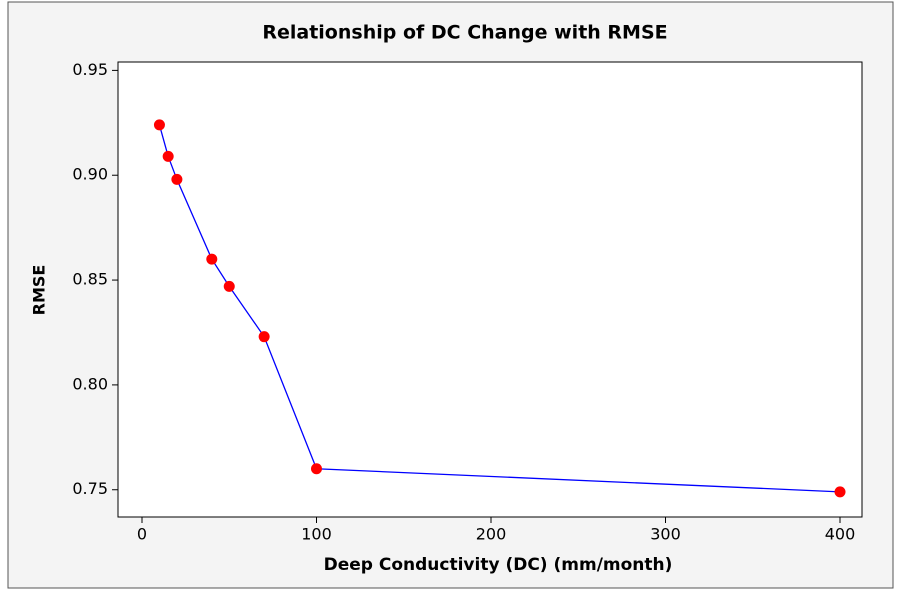 The width and height of the screenshot is (900, 590). What do you see at coordinates (665, 534) in the screenshot?
I see `x-tick-label: 300` at bounding box center [665, 534].